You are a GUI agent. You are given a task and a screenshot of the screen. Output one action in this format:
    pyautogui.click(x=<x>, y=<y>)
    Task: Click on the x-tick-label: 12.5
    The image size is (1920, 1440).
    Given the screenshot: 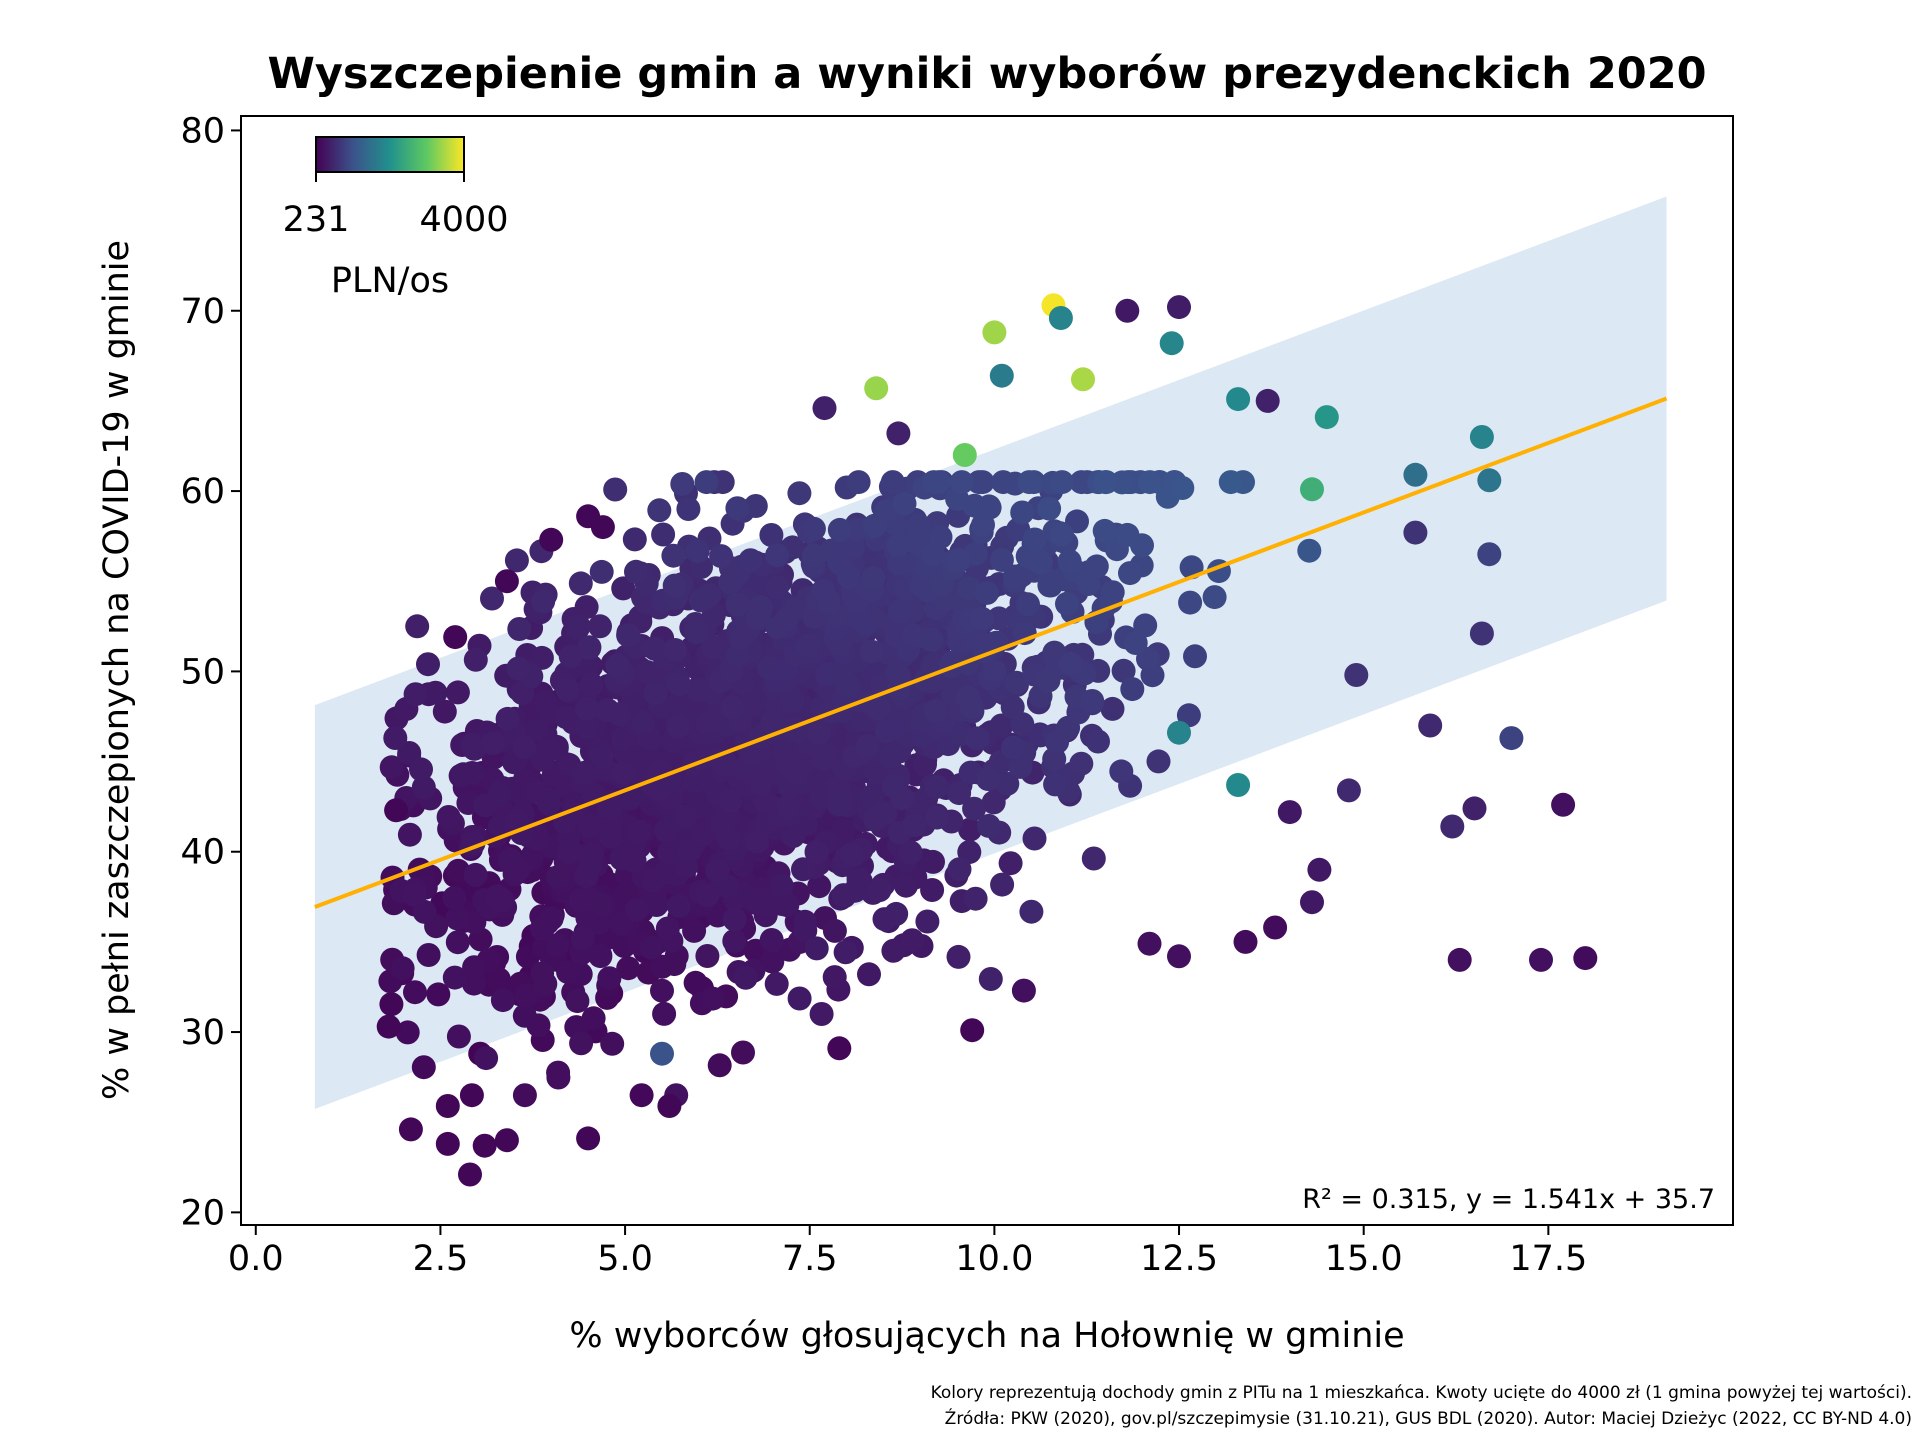 What is the action you would take?
    pyautogui.click(x=1179, y=1259)
    